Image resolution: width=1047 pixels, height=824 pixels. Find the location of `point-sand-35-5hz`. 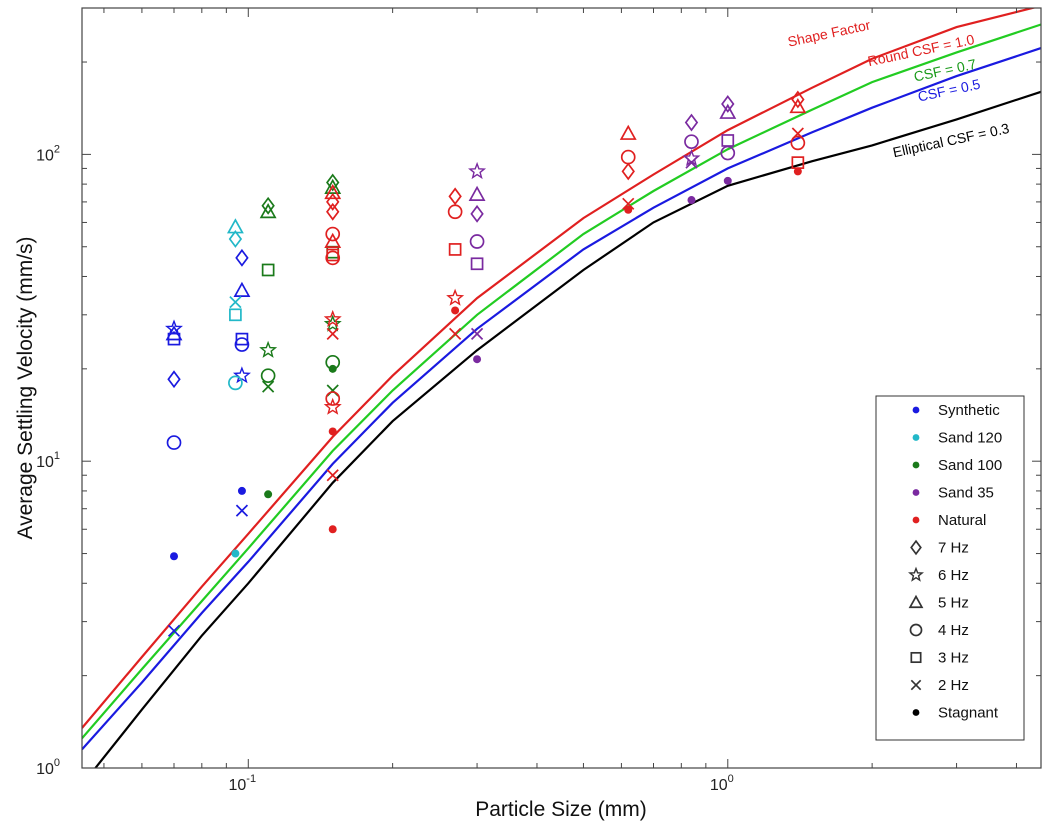

point-sand-35-5hz is located at coordinates (728, 111).